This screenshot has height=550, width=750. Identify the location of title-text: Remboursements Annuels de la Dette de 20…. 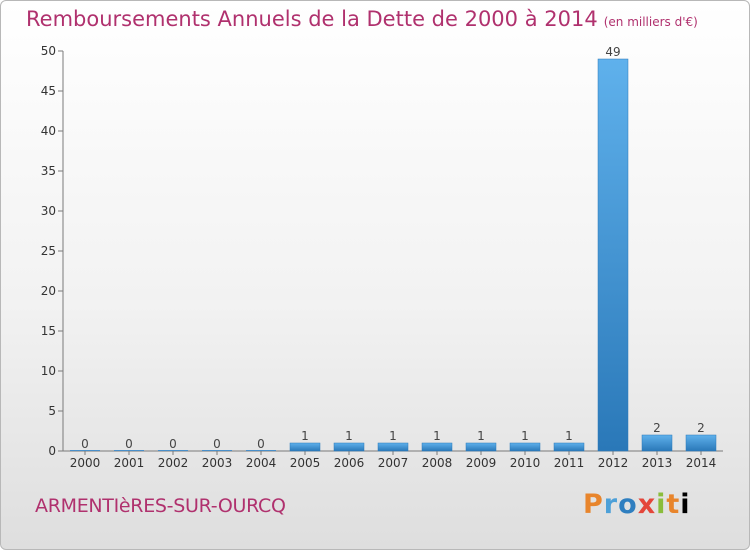
(312, 19).